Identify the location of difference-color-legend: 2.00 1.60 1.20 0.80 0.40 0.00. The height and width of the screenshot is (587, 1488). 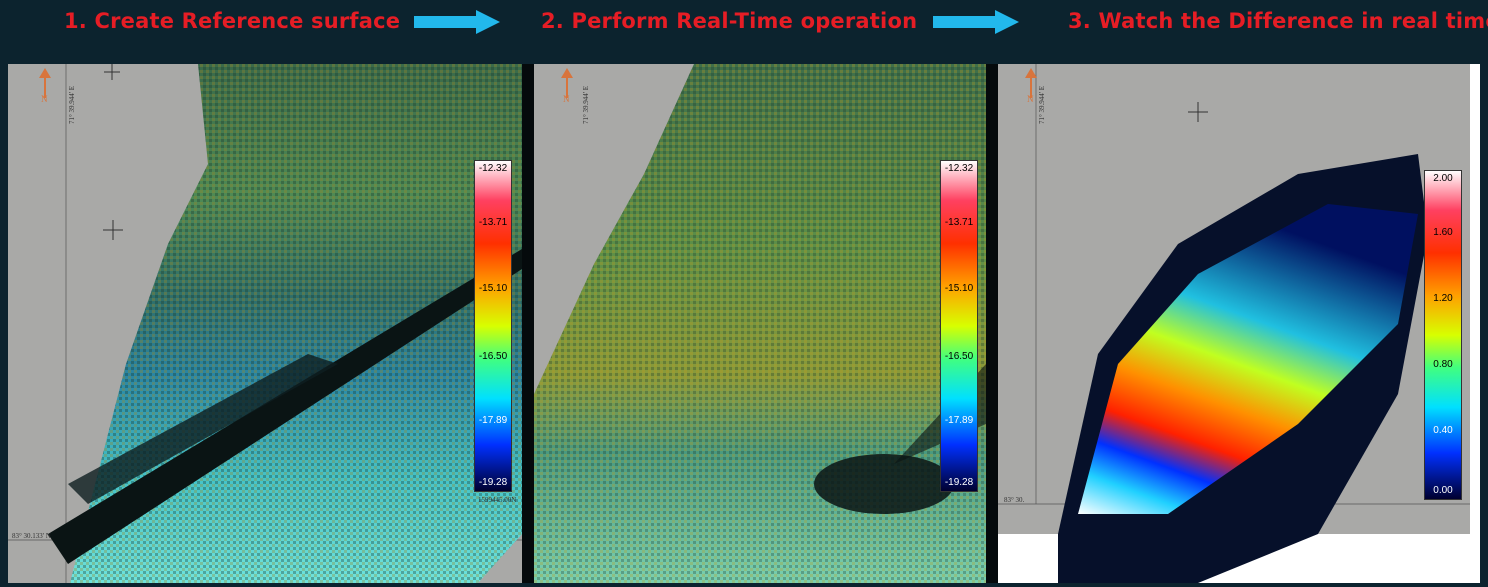
(1443, 335).